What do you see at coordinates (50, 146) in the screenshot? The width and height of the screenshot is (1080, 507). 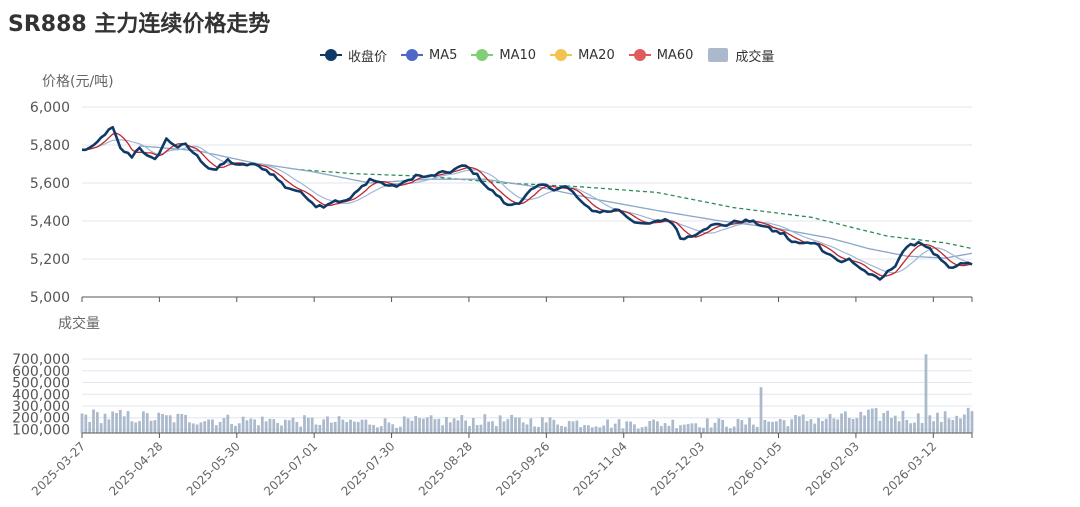 I see `price-tick-label: 5,800` at bounding box center [50, 146].